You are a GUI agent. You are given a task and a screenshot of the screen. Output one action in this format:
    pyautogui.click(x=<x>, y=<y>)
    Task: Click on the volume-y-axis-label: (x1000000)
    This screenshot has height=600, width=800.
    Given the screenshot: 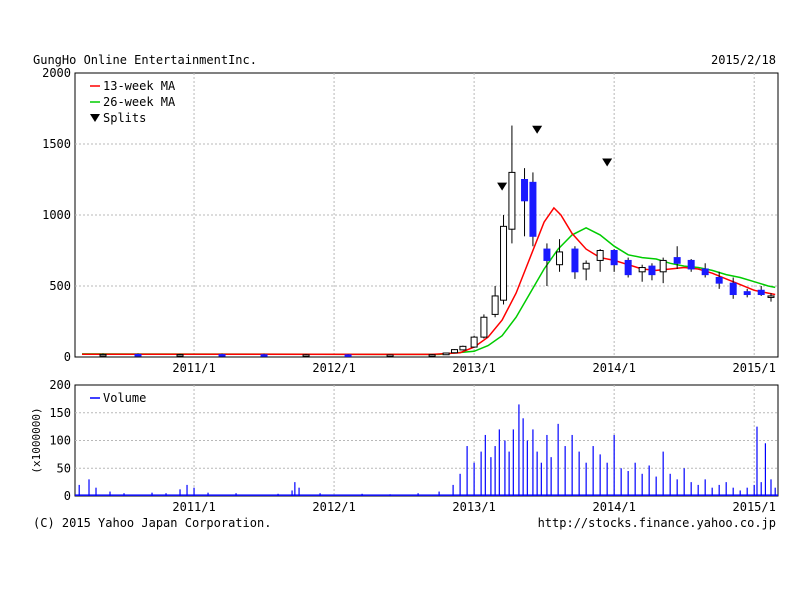 What is the action you would take?
    pyautogui.click(x=36, y=440)
    